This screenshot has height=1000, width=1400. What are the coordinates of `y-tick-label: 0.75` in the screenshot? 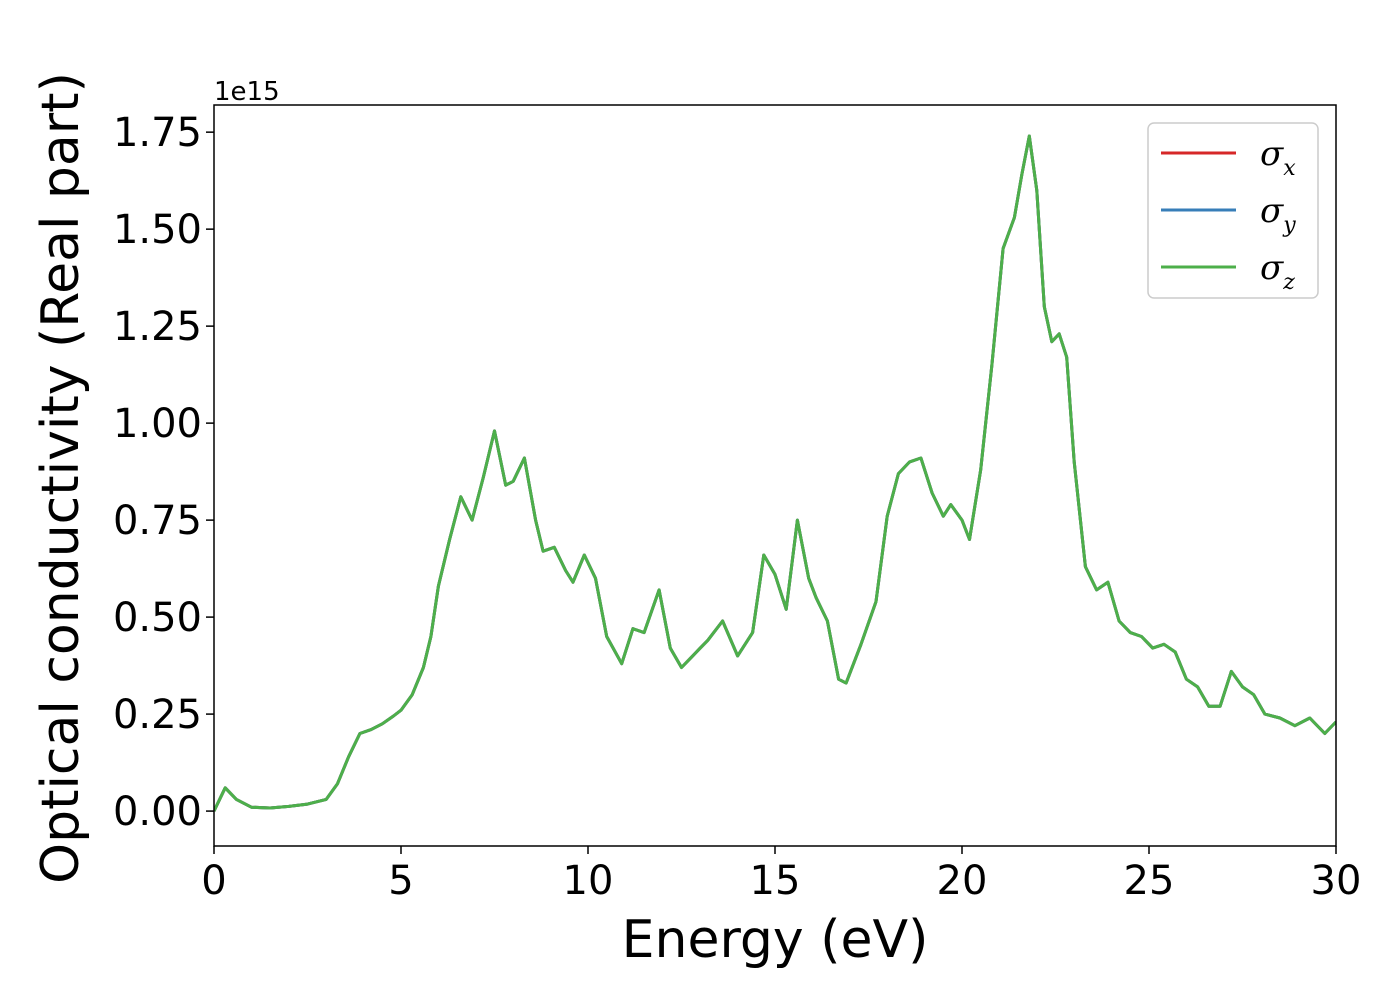 It's located at (157, 521).